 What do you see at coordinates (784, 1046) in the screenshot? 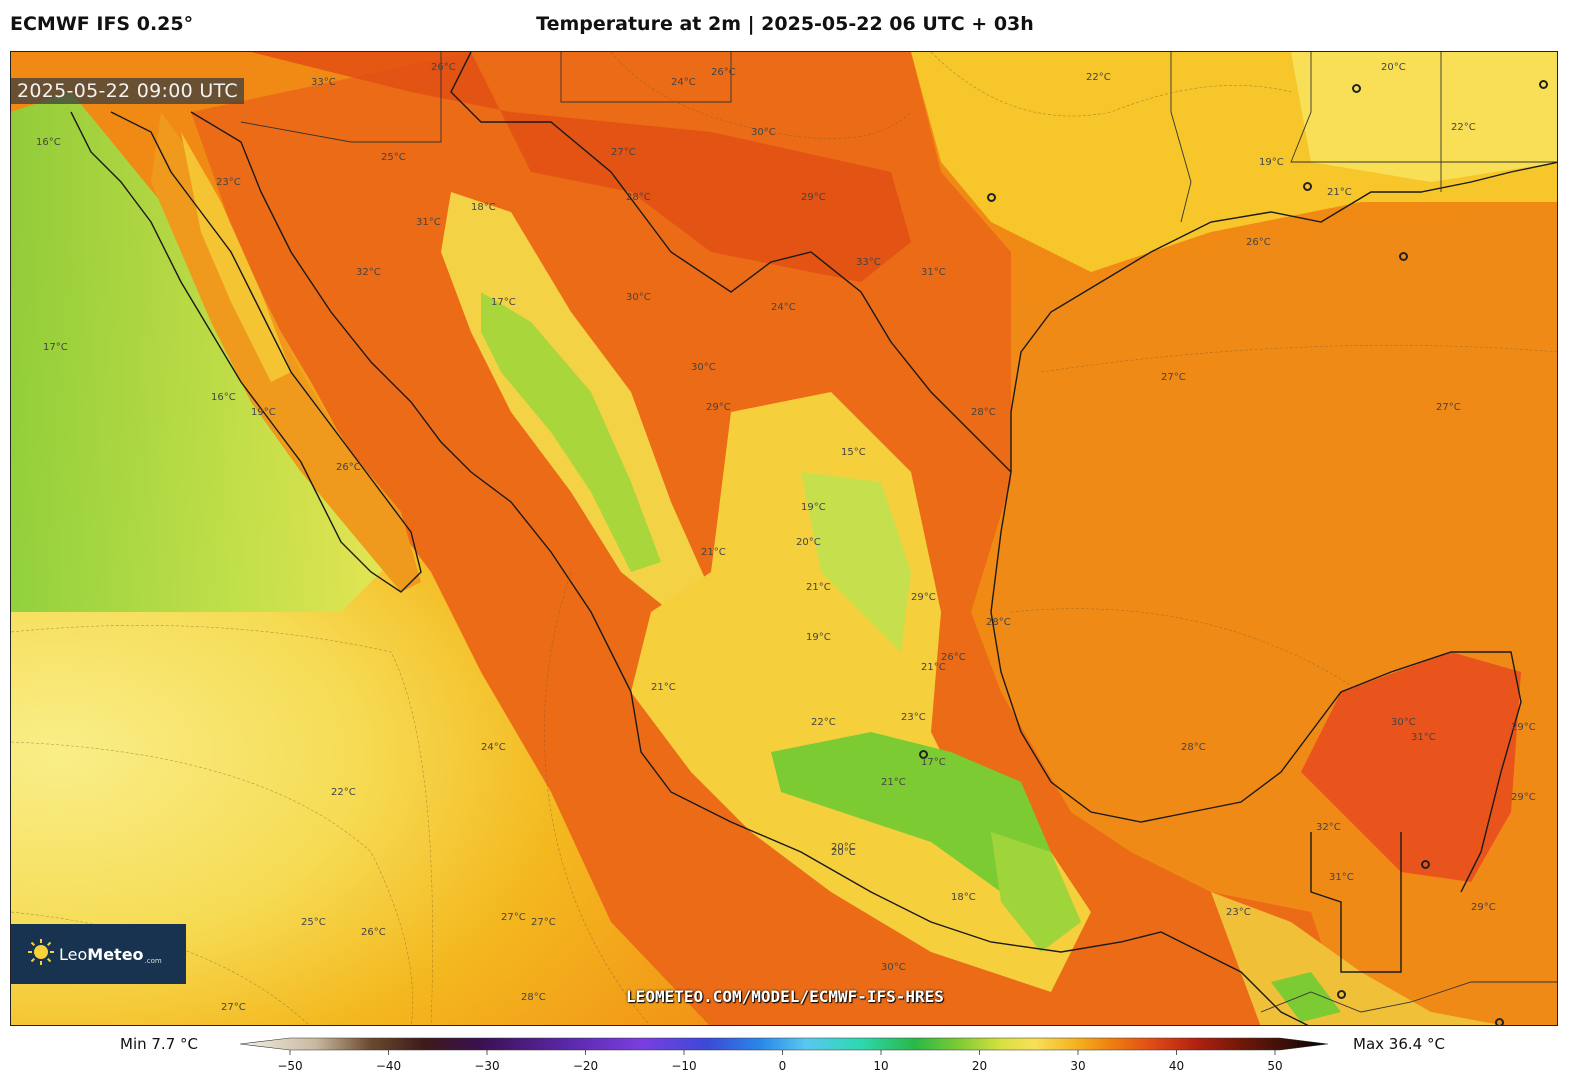
I see `colorbar` at bounding box center [784, 1046].